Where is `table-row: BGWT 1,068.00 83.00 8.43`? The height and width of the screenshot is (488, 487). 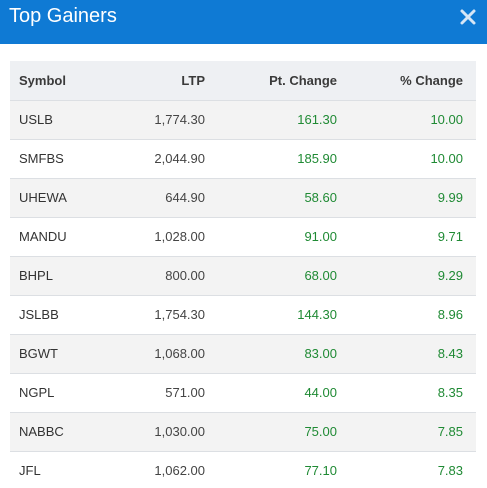 table-row: BGWT 1,068.00 83.00 8.43 is located at coordinates (243, 353).